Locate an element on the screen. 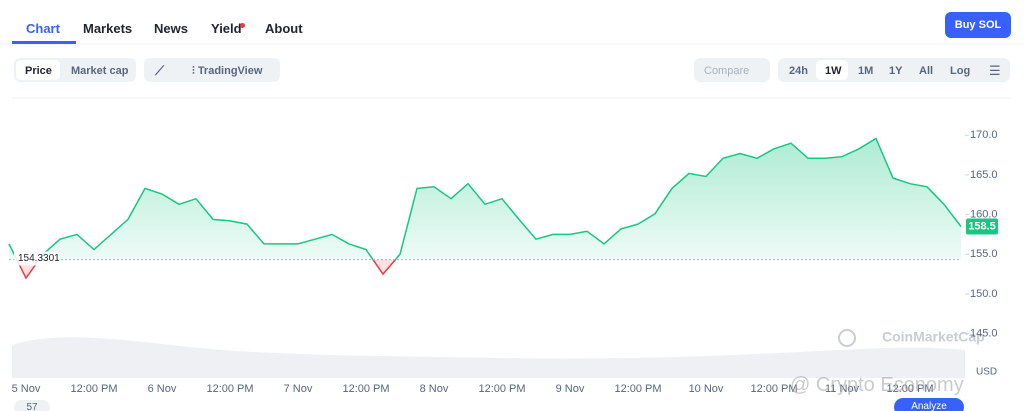 The width and height of the screenshot is (1024, 411). toggle-active is located at coordinates (38, 70).